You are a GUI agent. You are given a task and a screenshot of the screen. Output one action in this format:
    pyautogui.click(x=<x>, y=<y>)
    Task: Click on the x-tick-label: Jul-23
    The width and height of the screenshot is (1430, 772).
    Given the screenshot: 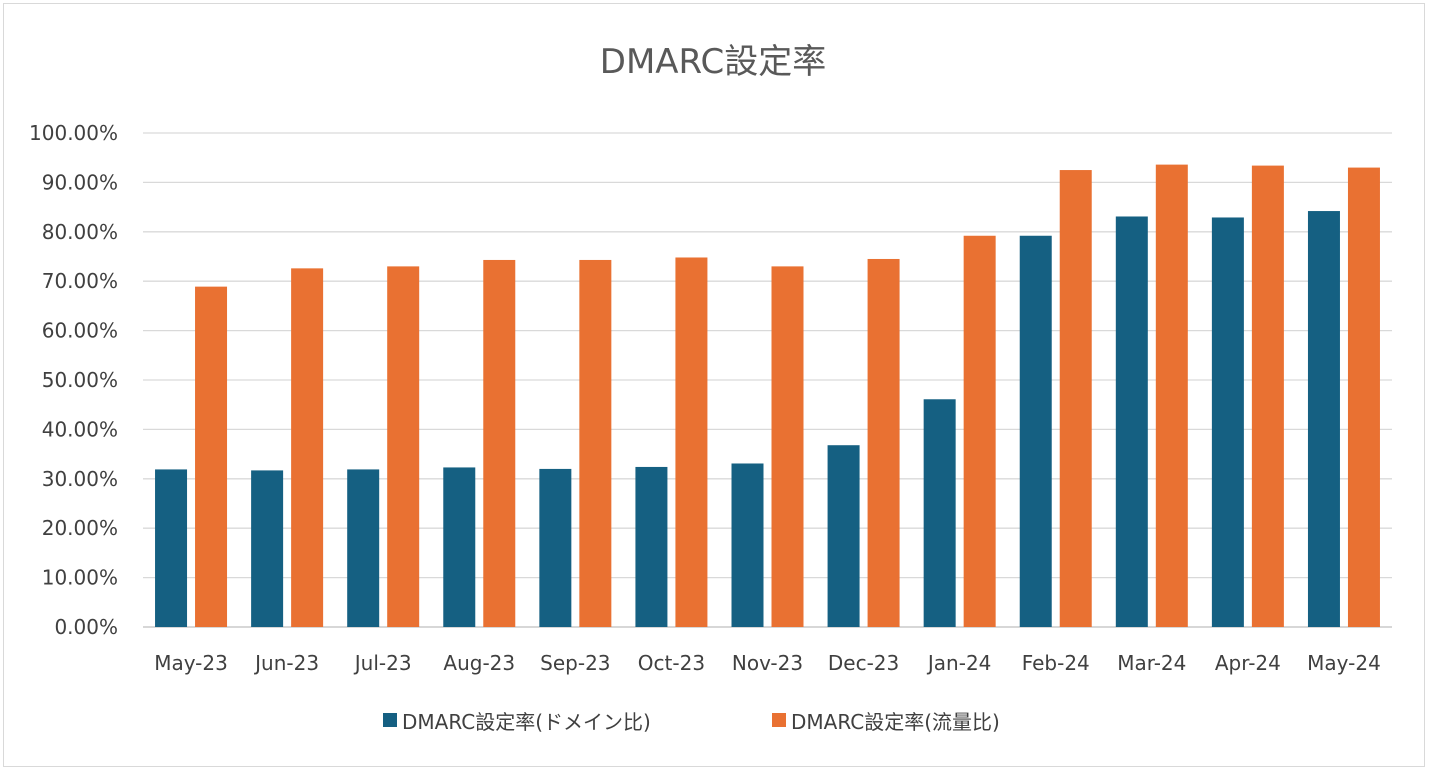 What is the action you would take?
    pyautogui.click(x=382, y=663)
    